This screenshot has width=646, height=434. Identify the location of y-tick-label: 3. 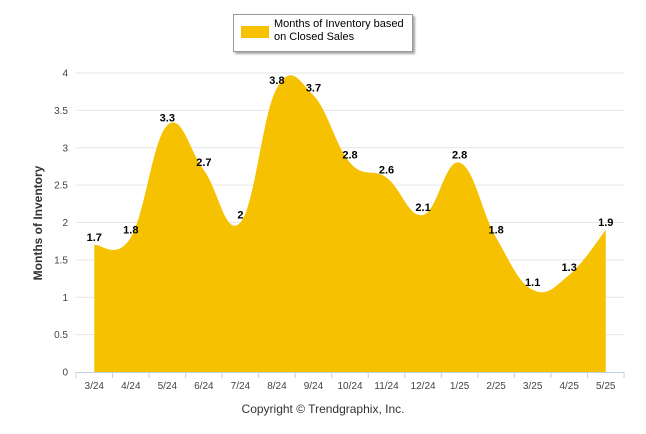
(65, 148).